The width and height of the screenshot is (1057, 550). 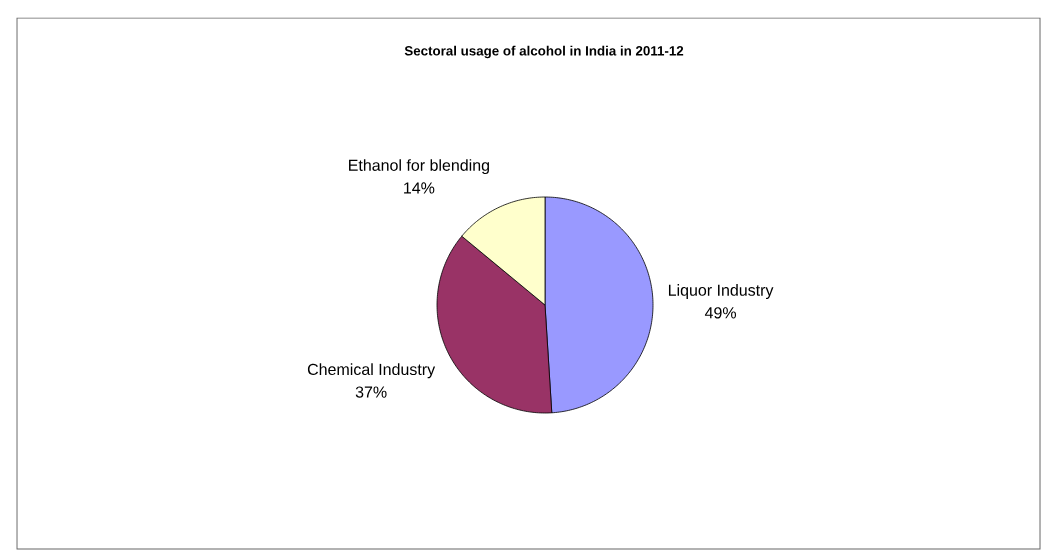 What do you see at coordinates (419, 188) in the screenshot?
I see `data-label: 14%` at bounding box center [419, 188].